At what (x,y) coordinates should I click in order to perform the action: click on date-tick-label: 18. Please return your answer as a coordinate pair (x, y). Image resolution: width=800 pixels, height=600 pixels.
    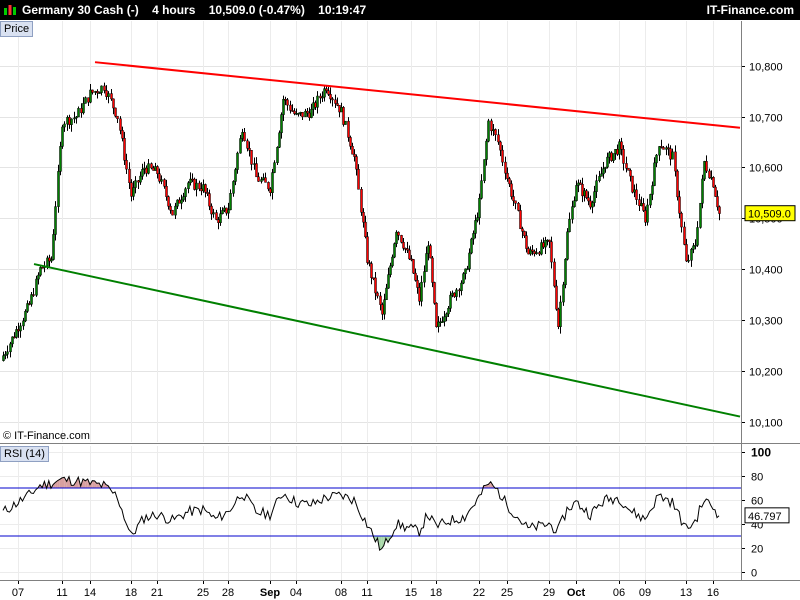
    Looking at the image, I should click on (131, 593).